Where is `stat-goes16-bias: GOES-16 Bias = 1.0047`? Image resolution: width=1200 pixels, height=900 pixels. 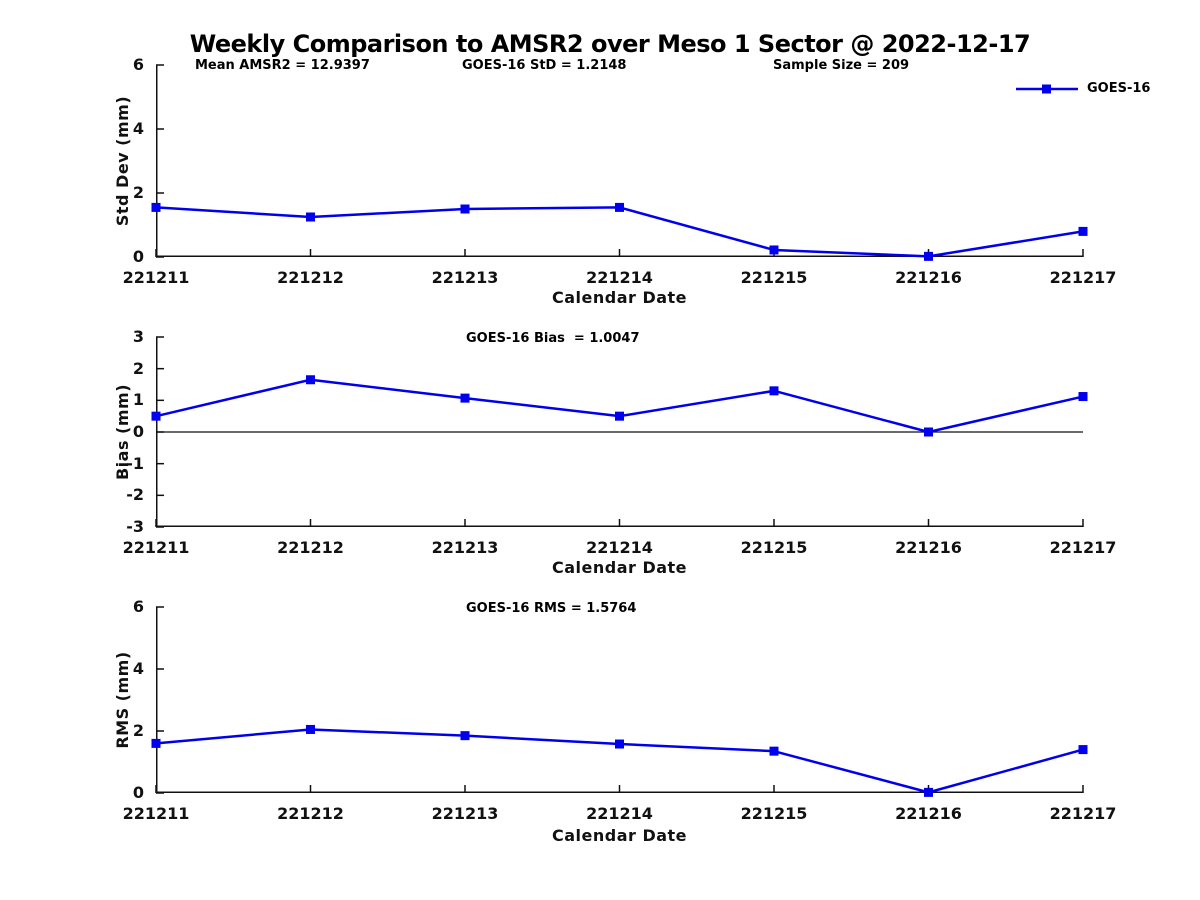 stat-goes16-bias: GOES-16 Bias = 1.0047 is located at coordinates (553, 338).